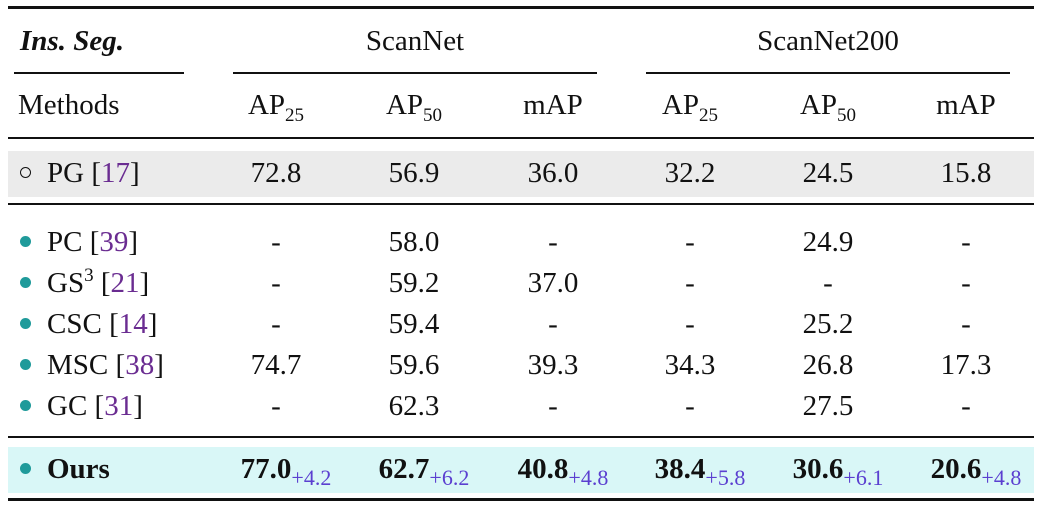 This screenshot has height=509, width=1041. What do you see at coordinates (311, 477) in the screenshot?
I see `delta-text: +4.2` at bounding box center [311, 477].